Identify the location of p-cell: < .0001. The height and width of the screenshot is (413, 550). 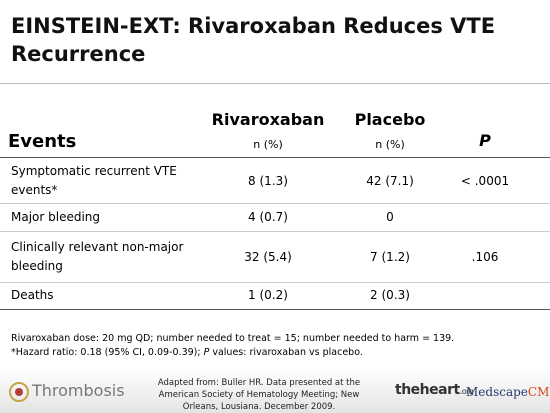
(485, 180).